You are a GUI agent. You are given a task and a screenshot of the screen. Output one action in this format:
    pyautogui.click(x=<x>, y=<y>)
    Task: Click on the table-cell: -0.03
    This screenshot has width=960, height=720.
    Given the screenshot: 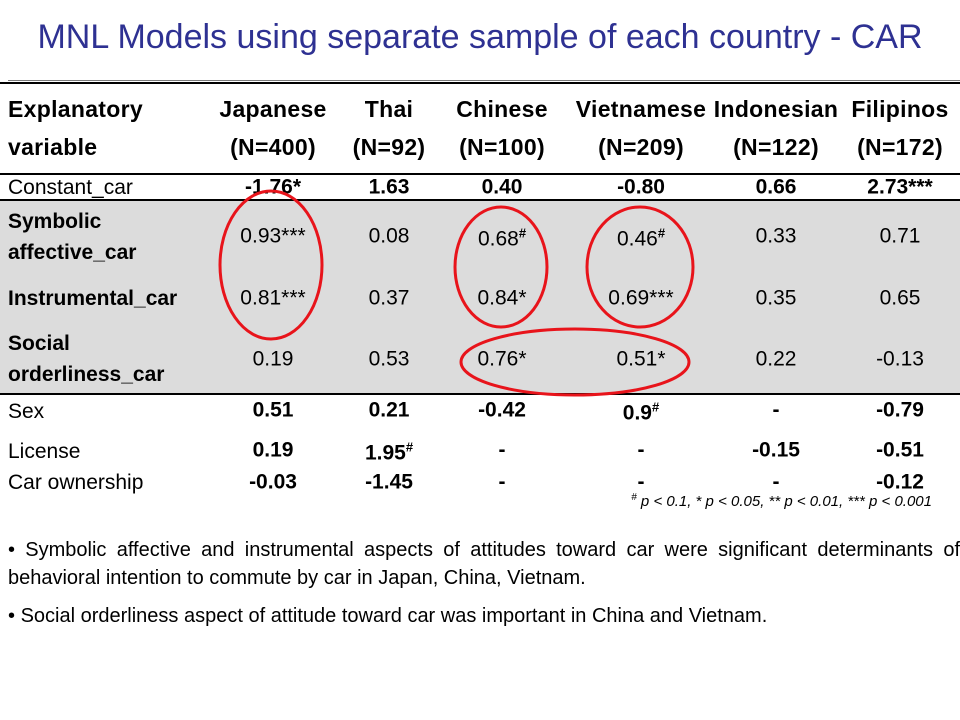 What is the action you would take?
    pyautogui.click(x=273, y=482)
    